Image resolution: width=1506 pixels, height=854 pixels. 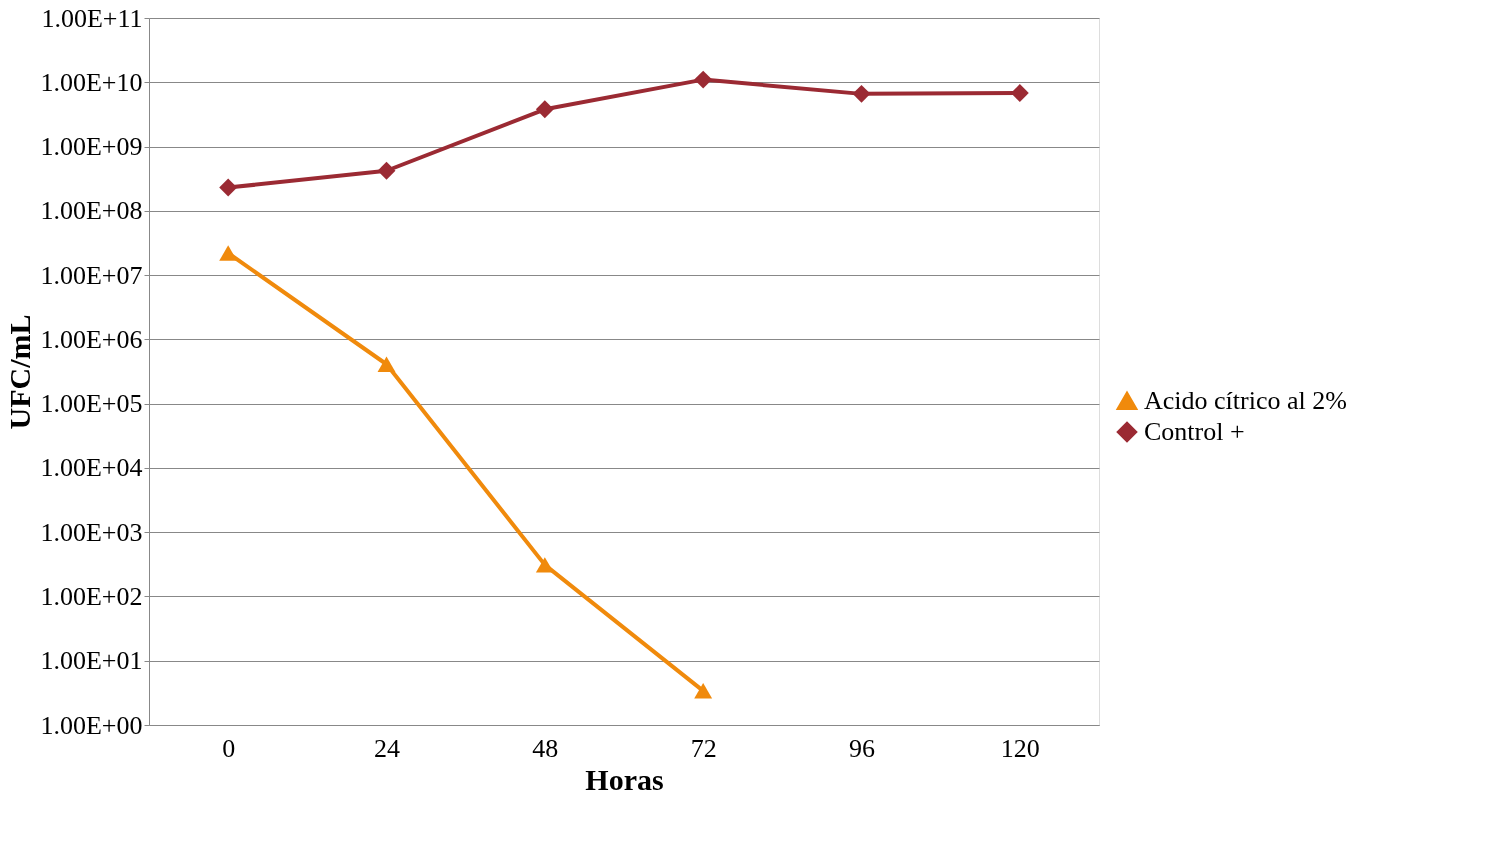 I want to click on y-tick-label: 1.00E+02, so click(x=91, y=596).